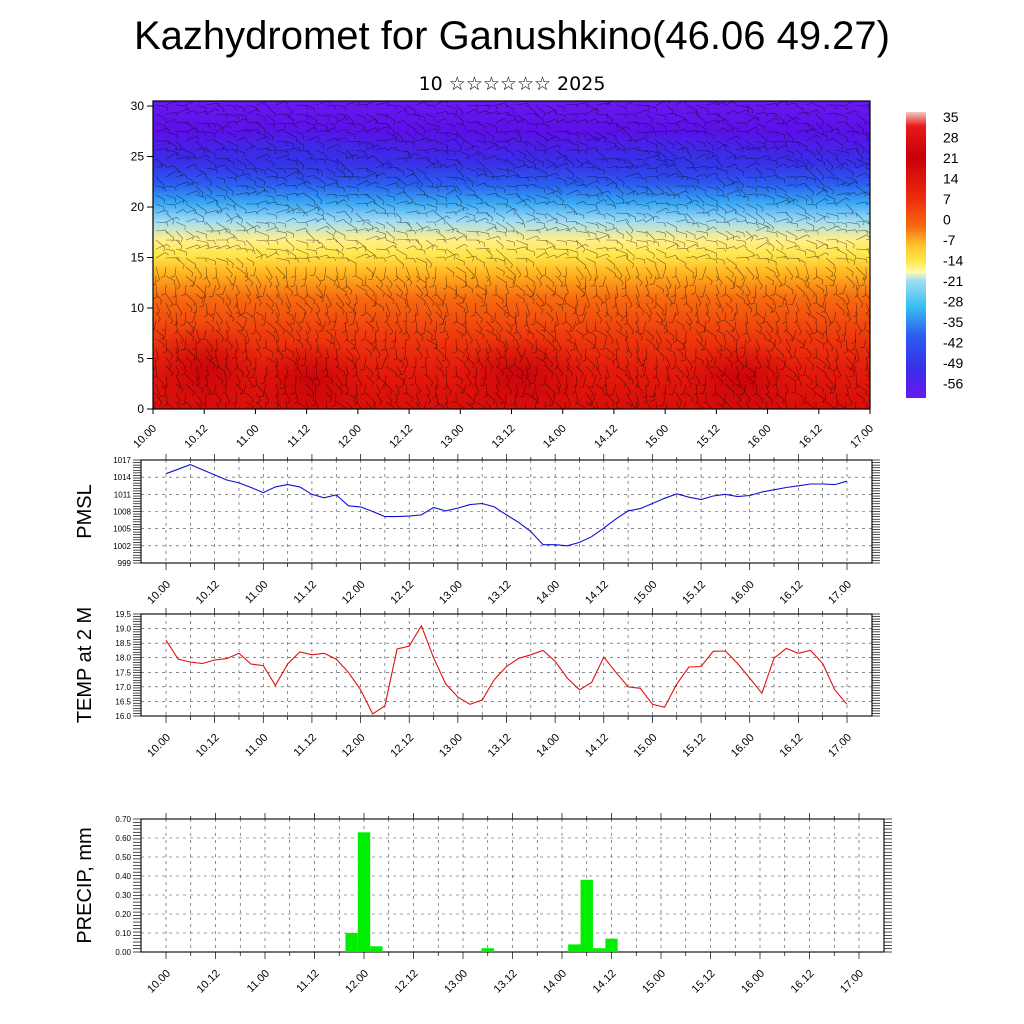 This screenshot has width=1024, height=1024. What do you see at coordinates (949, 240) in the screenshot?
I see `colorbar-label: -7` at bounding box center [949, 240].